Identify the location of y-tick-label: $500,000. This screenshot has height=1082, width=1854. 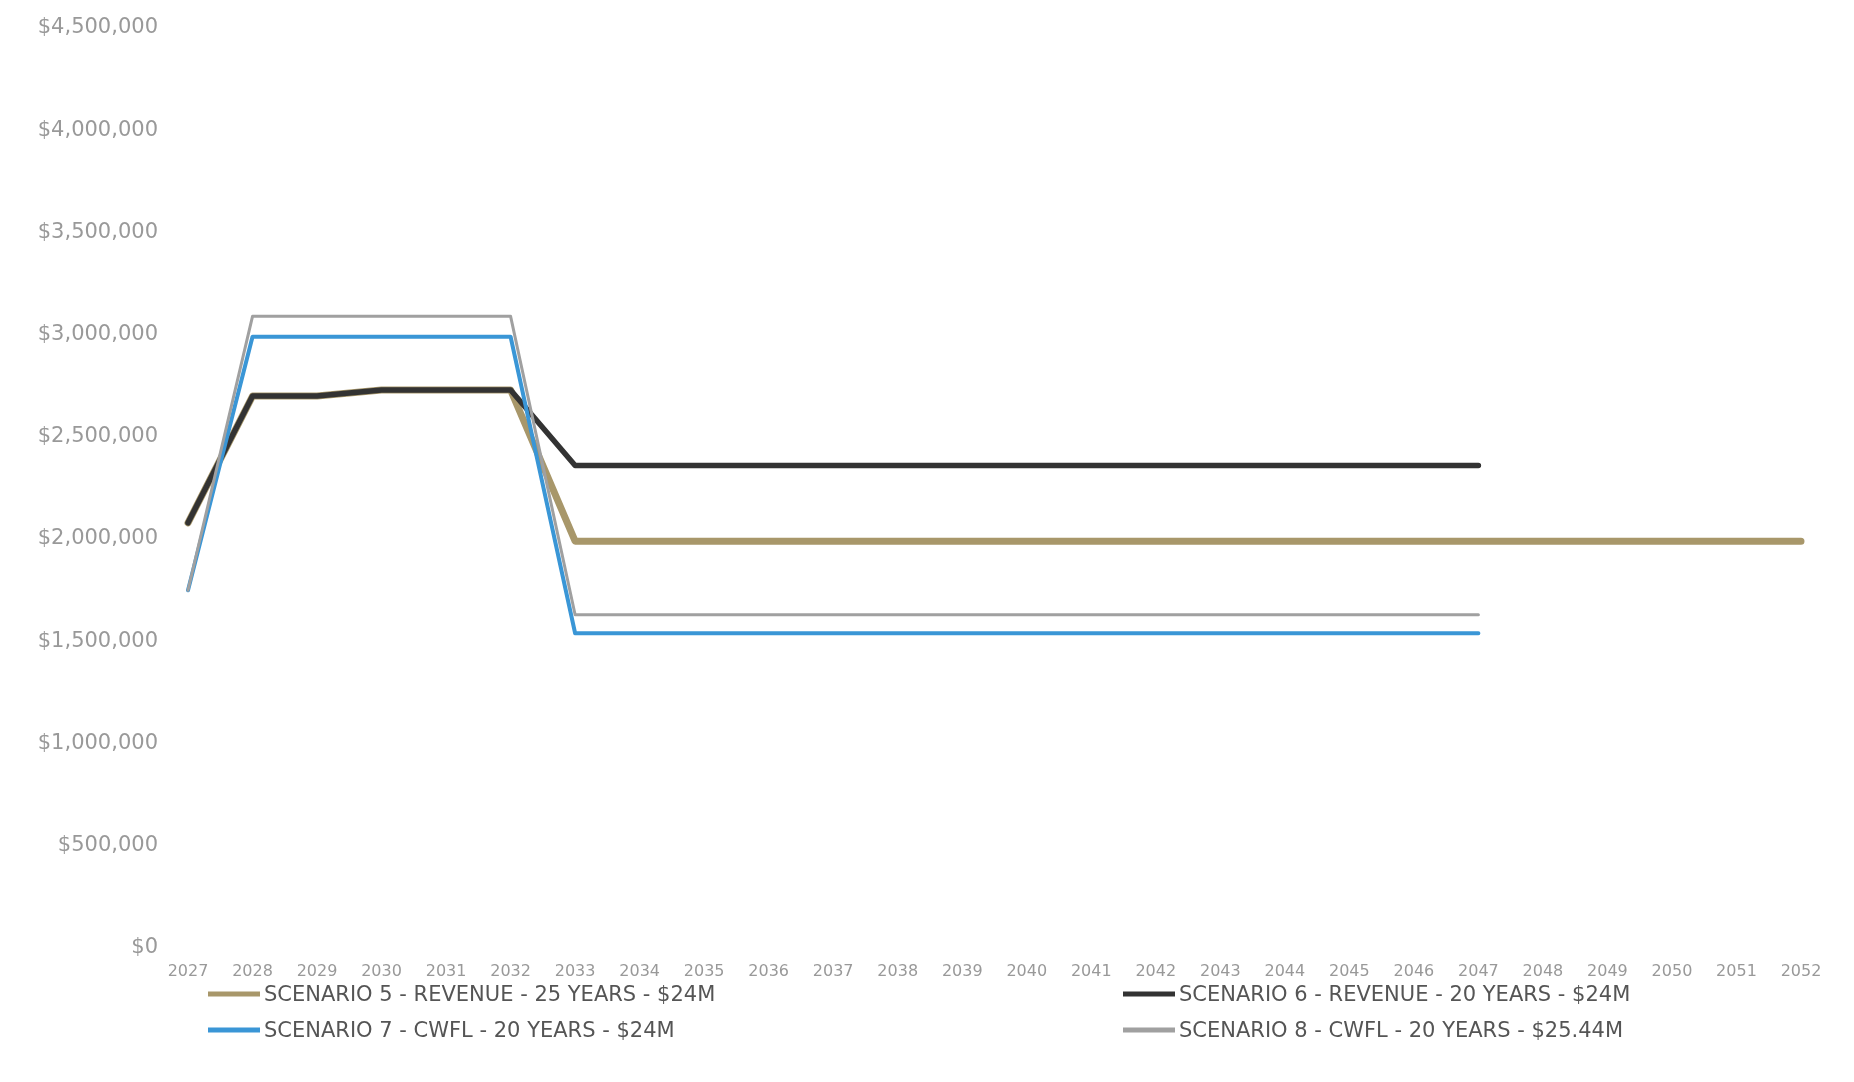
(107, 844).